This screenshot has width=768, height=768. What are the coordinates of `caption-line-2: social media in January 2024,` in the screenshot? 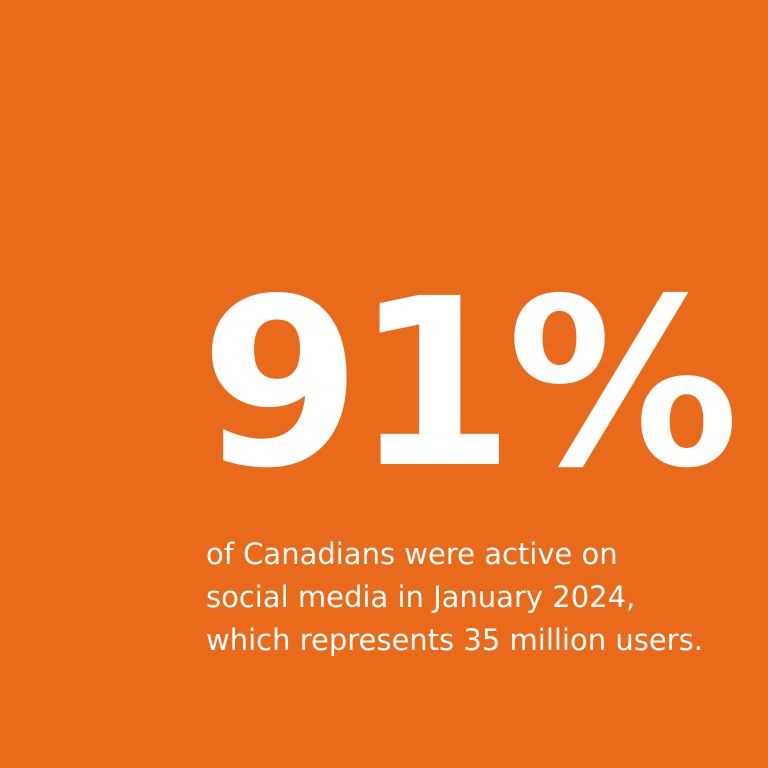 It's located at (421, 597).